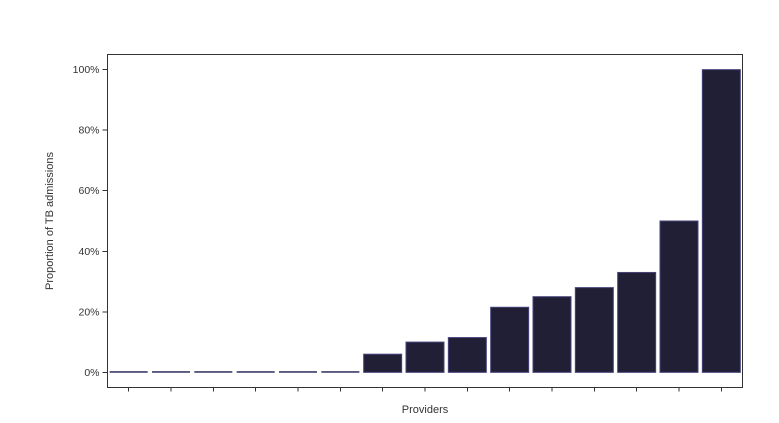 This screenshot has width=779, height=423. What do you see at coordinates (425, 389) in the screenshot?
I see `x-axis-ticks` at bounding box center [425, 389].